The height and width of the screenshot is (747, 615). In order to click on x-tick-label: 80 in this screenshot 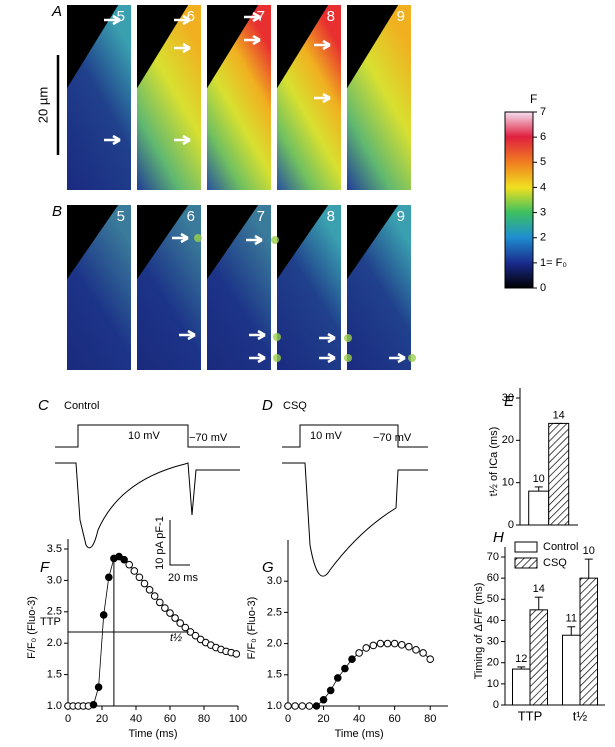, I will do `click(430, 719)`.